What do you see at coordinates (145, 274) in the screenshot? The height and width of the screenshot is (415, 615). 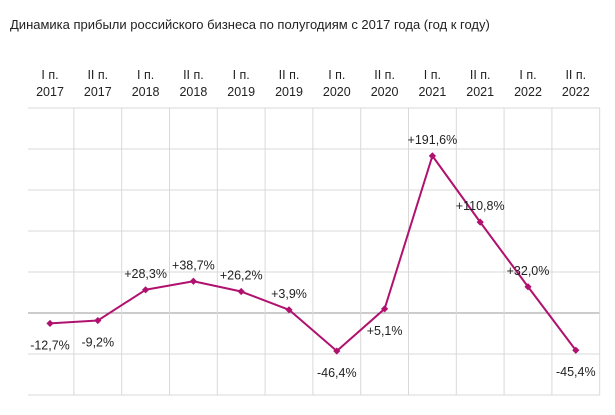 I see `data-label: +28,3%` at bounding box center [145, 274].